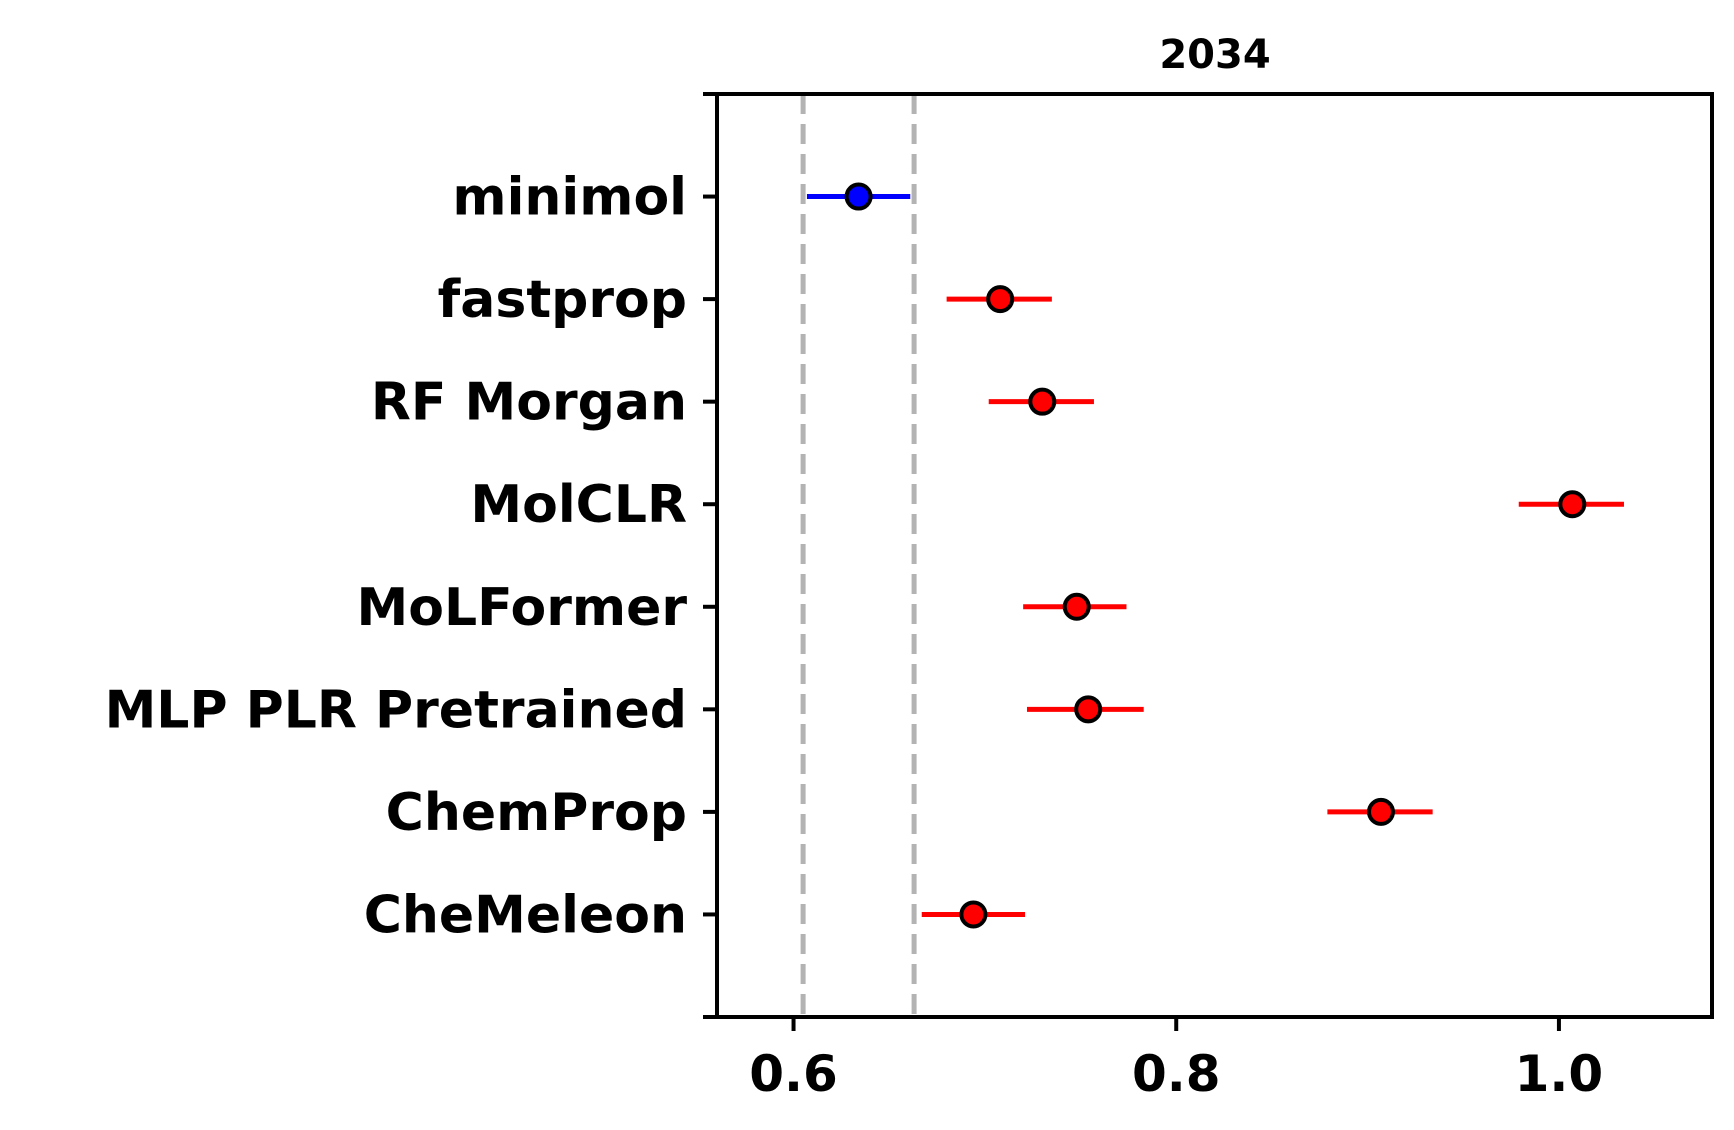 The width and height of the screenshot is (1734, 1130). Describe the element at coordinates (569, 198) in the screenshot. I see `ytick-label-minimol: minimol` at that location.